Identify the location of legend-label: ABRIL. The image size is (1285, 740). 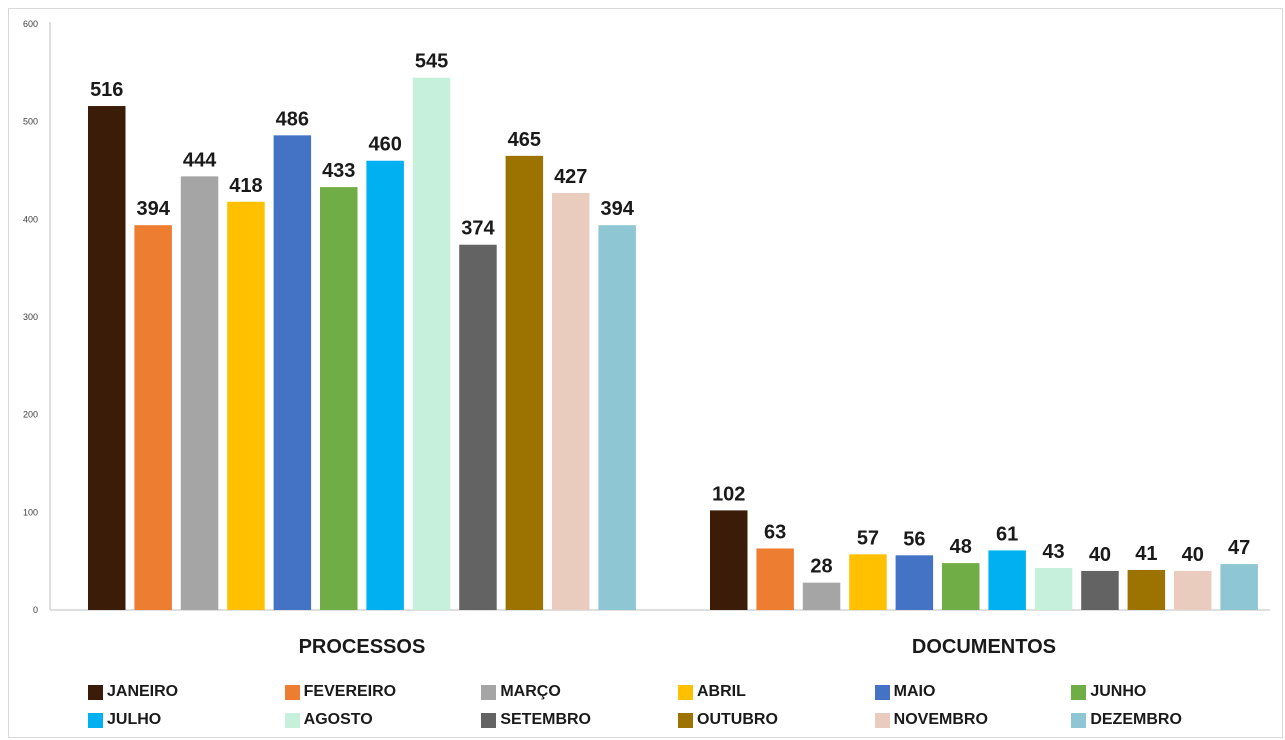
(721, 691).